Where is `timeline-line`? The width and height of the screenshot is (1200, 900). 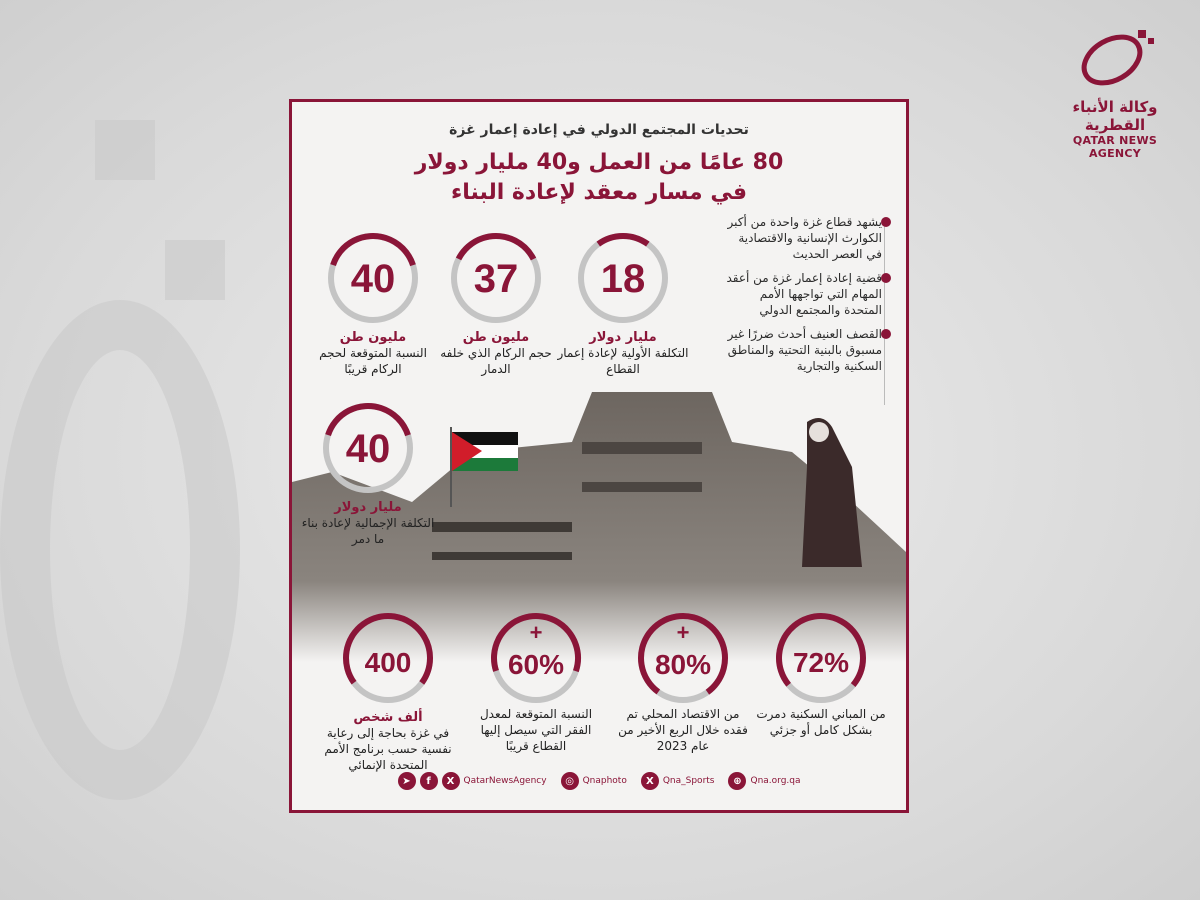
timeline-line is located at coordinates (884, 312).